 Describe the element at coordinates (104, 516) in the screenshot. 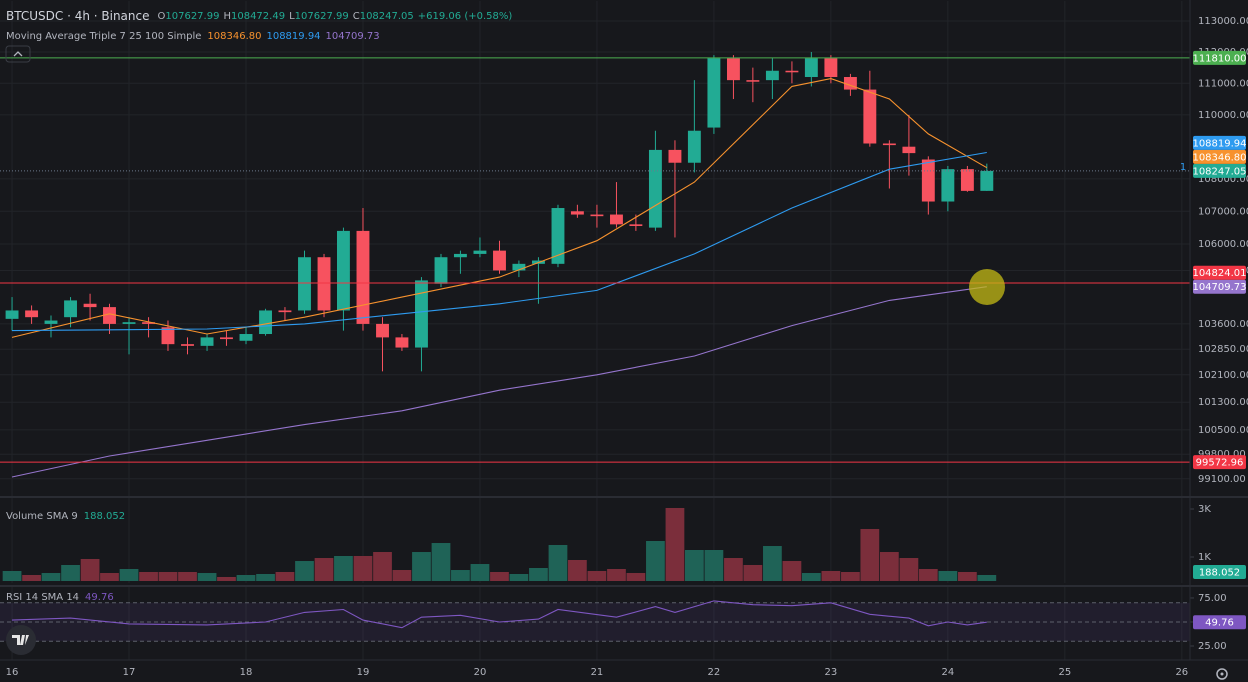

I see `legend-text: 188.052` at that location.